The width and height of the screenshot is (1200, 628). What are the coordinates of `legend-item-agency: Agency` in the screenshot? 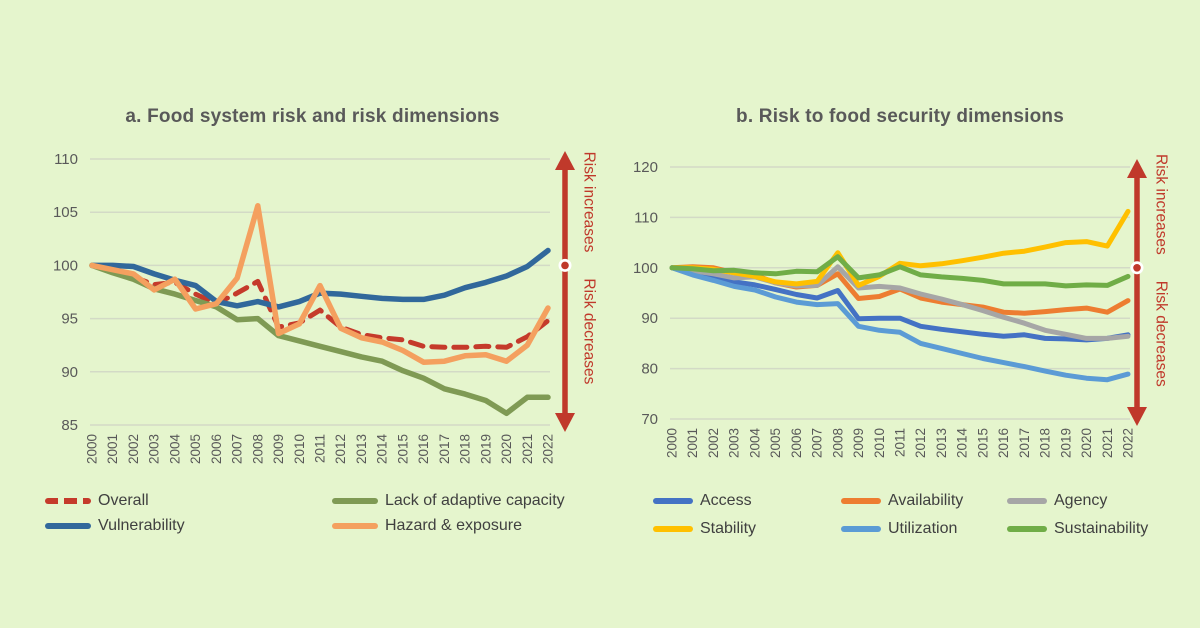 It's located at (1097, 501).